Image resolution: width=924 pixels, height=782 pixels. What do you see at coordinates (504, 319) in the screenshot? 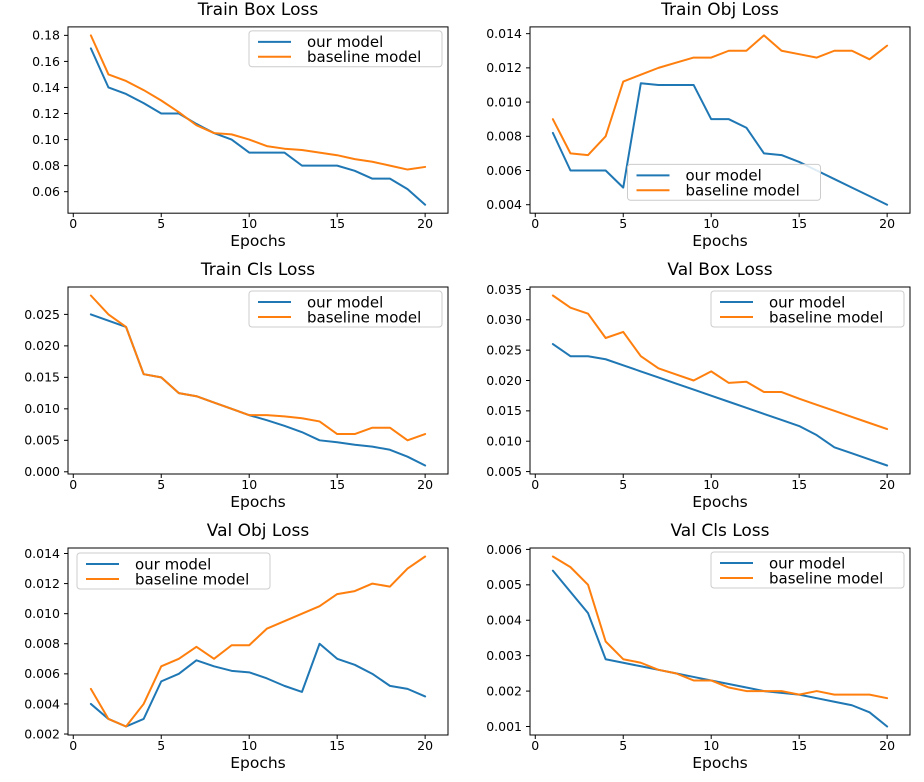
I see `y-tick-label: 0.030` at bounding box center [504, 319].